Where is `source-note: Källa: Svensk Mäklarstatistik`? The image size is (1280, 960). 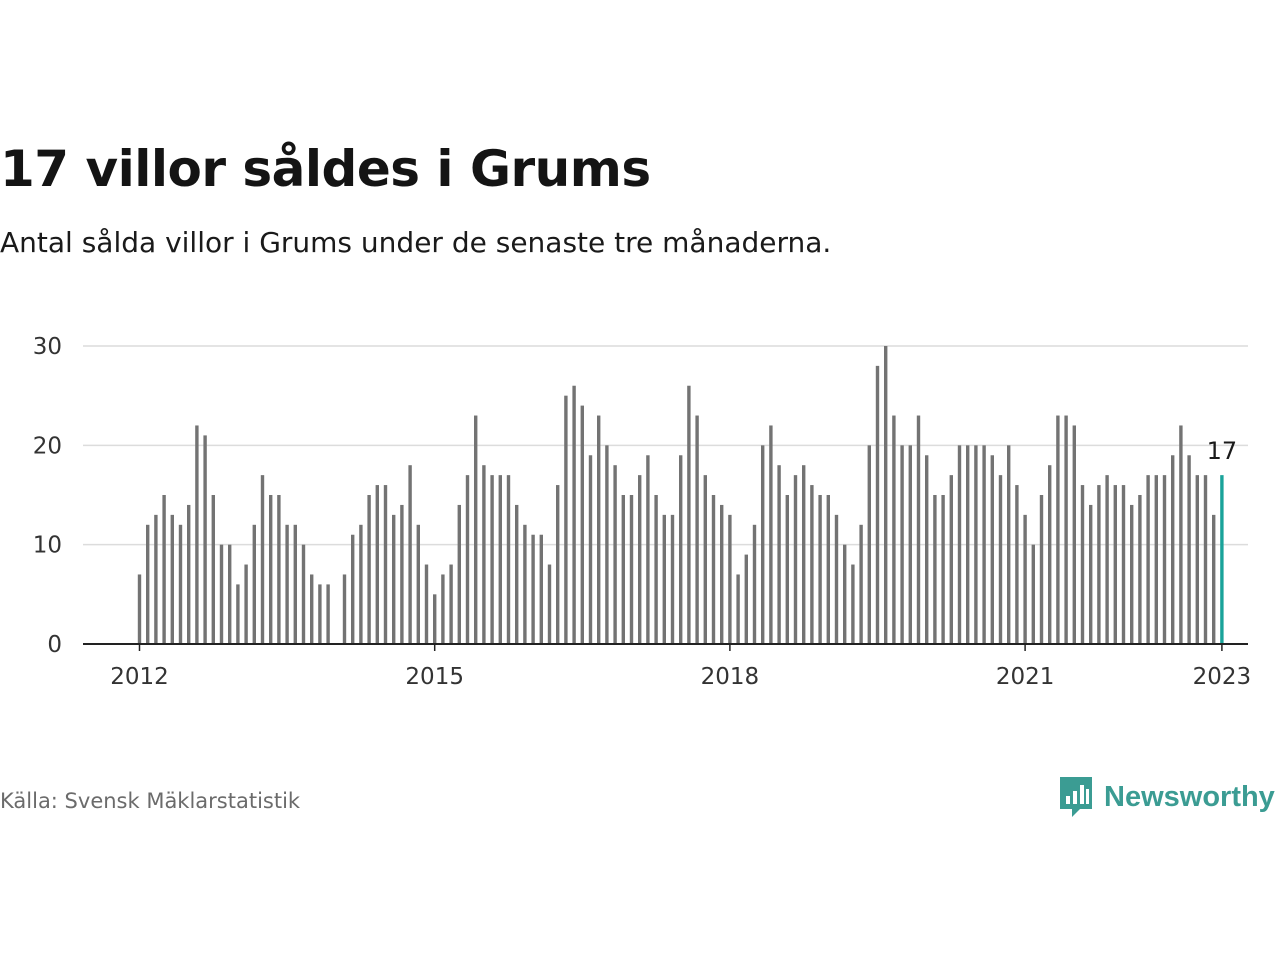
source-note: Källa: Svensk Mäklarstatistik is located at coordinates (150, 801).